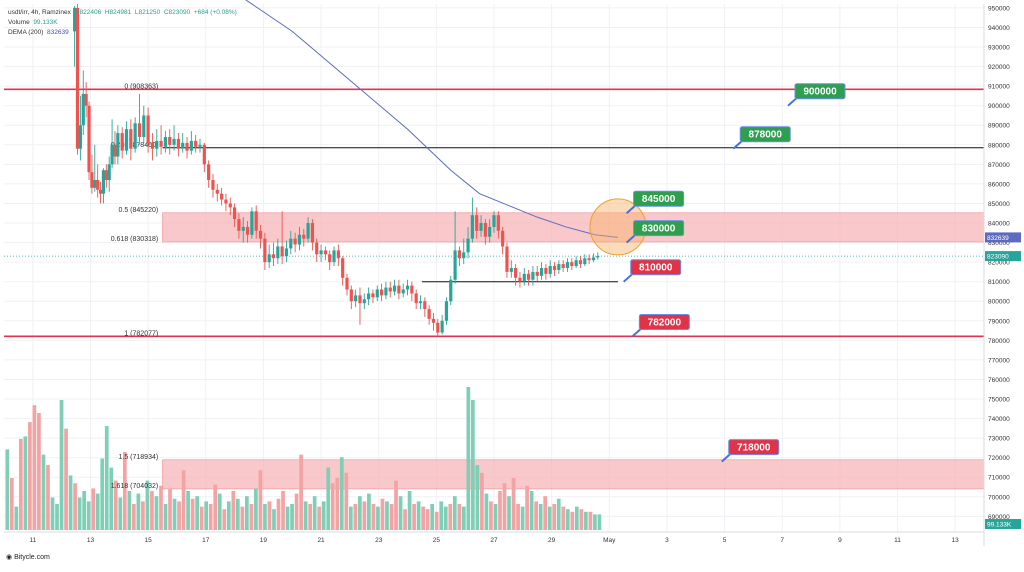  I want to click on y-tick-label: 760000, so click(999, 380).